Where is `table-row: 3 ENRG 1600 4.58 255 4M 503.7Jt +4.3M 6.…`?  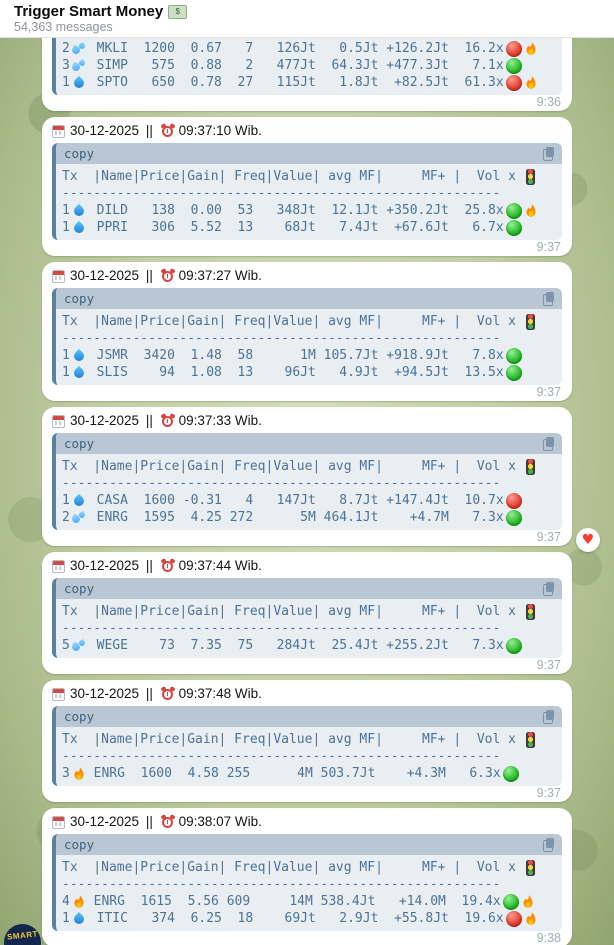
table-row: 3 ENRG 1600 4.58 255 4M 503.7Jt +4.3M 6.… is located at coordinates (310, 773).